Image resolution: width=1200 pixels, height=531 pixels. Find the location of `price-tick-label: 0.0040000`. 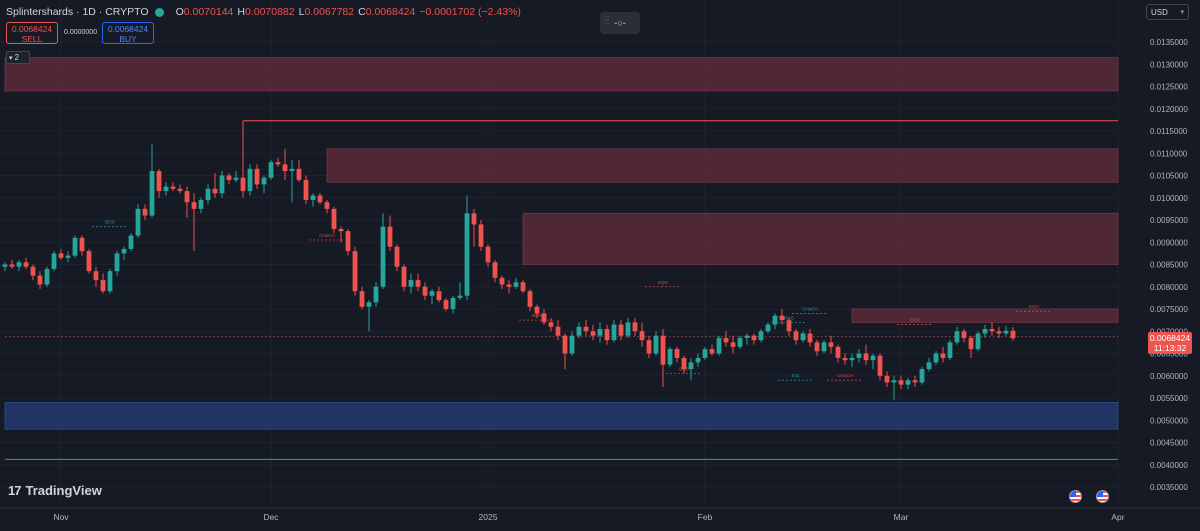

price-tick-label: 0.0040000 is located at coordinates (1169, 465).